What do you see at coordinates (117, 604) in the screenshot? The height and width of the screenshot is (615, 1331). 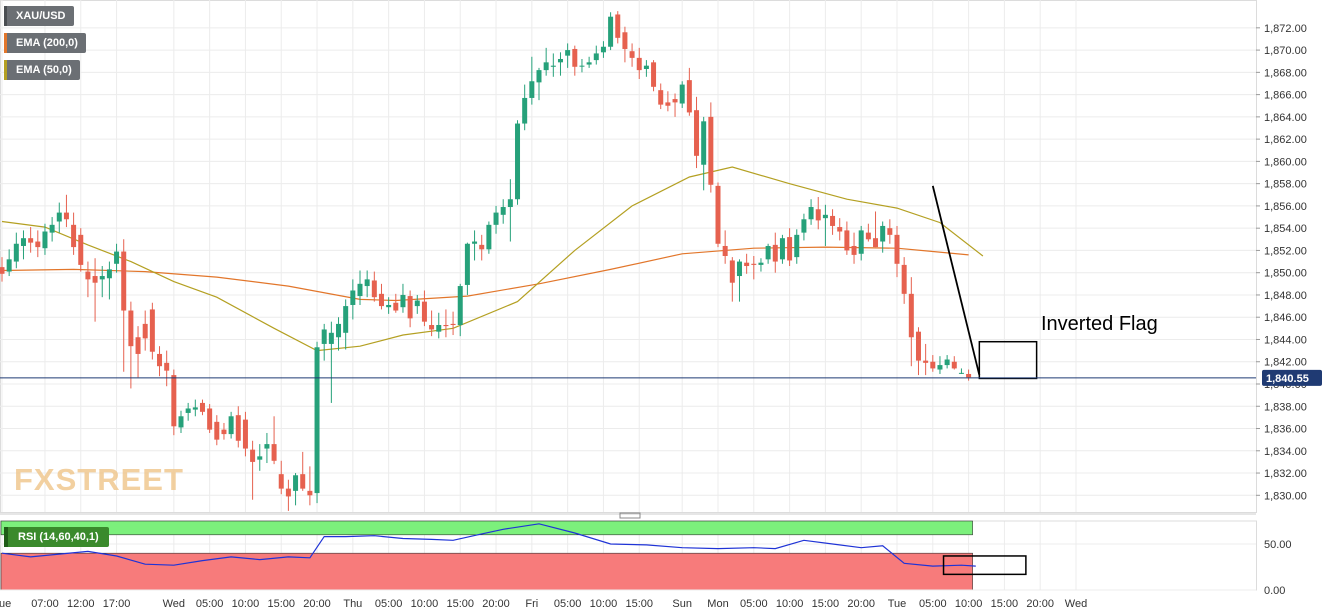 I see `x-tick-label: 17:00` at bounding box center [117, 604].